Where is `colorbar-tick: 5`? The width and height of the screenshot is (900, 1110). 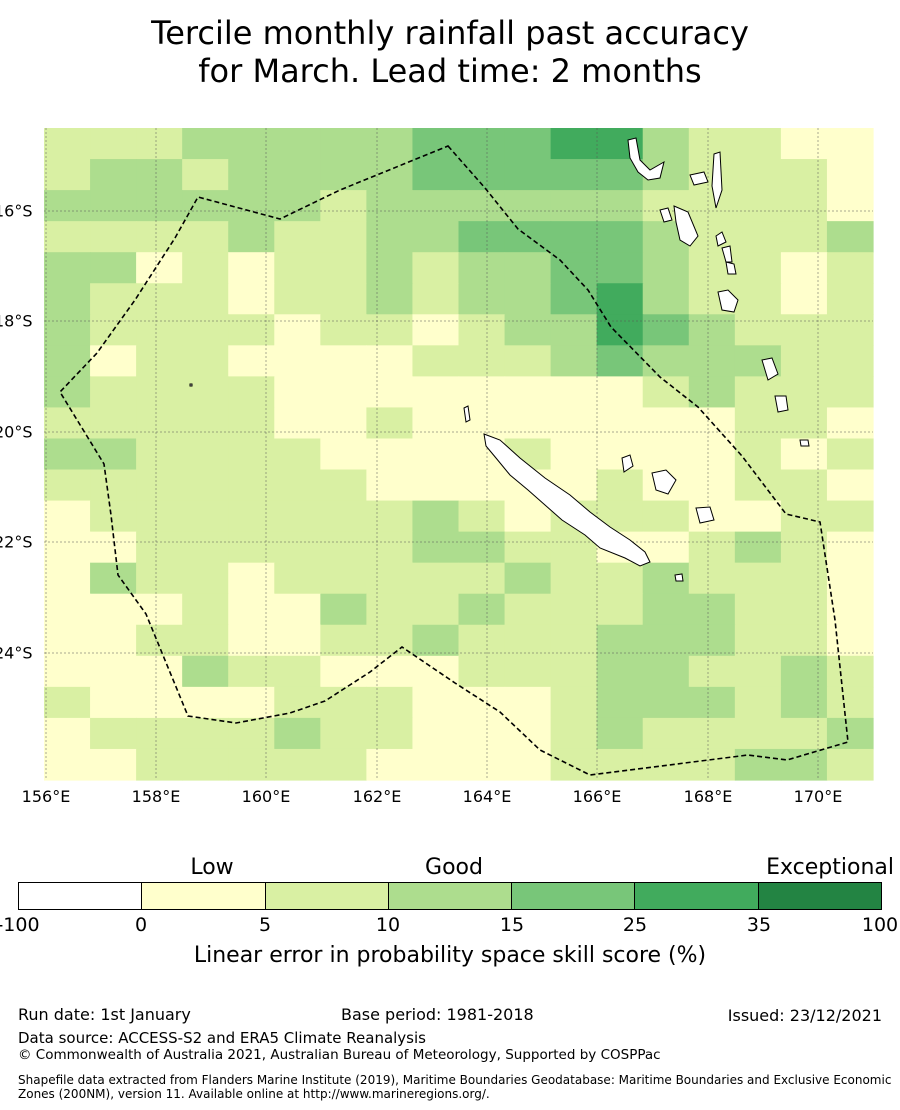 colorbar-tick: 5 is located at coordinates (265, 925).